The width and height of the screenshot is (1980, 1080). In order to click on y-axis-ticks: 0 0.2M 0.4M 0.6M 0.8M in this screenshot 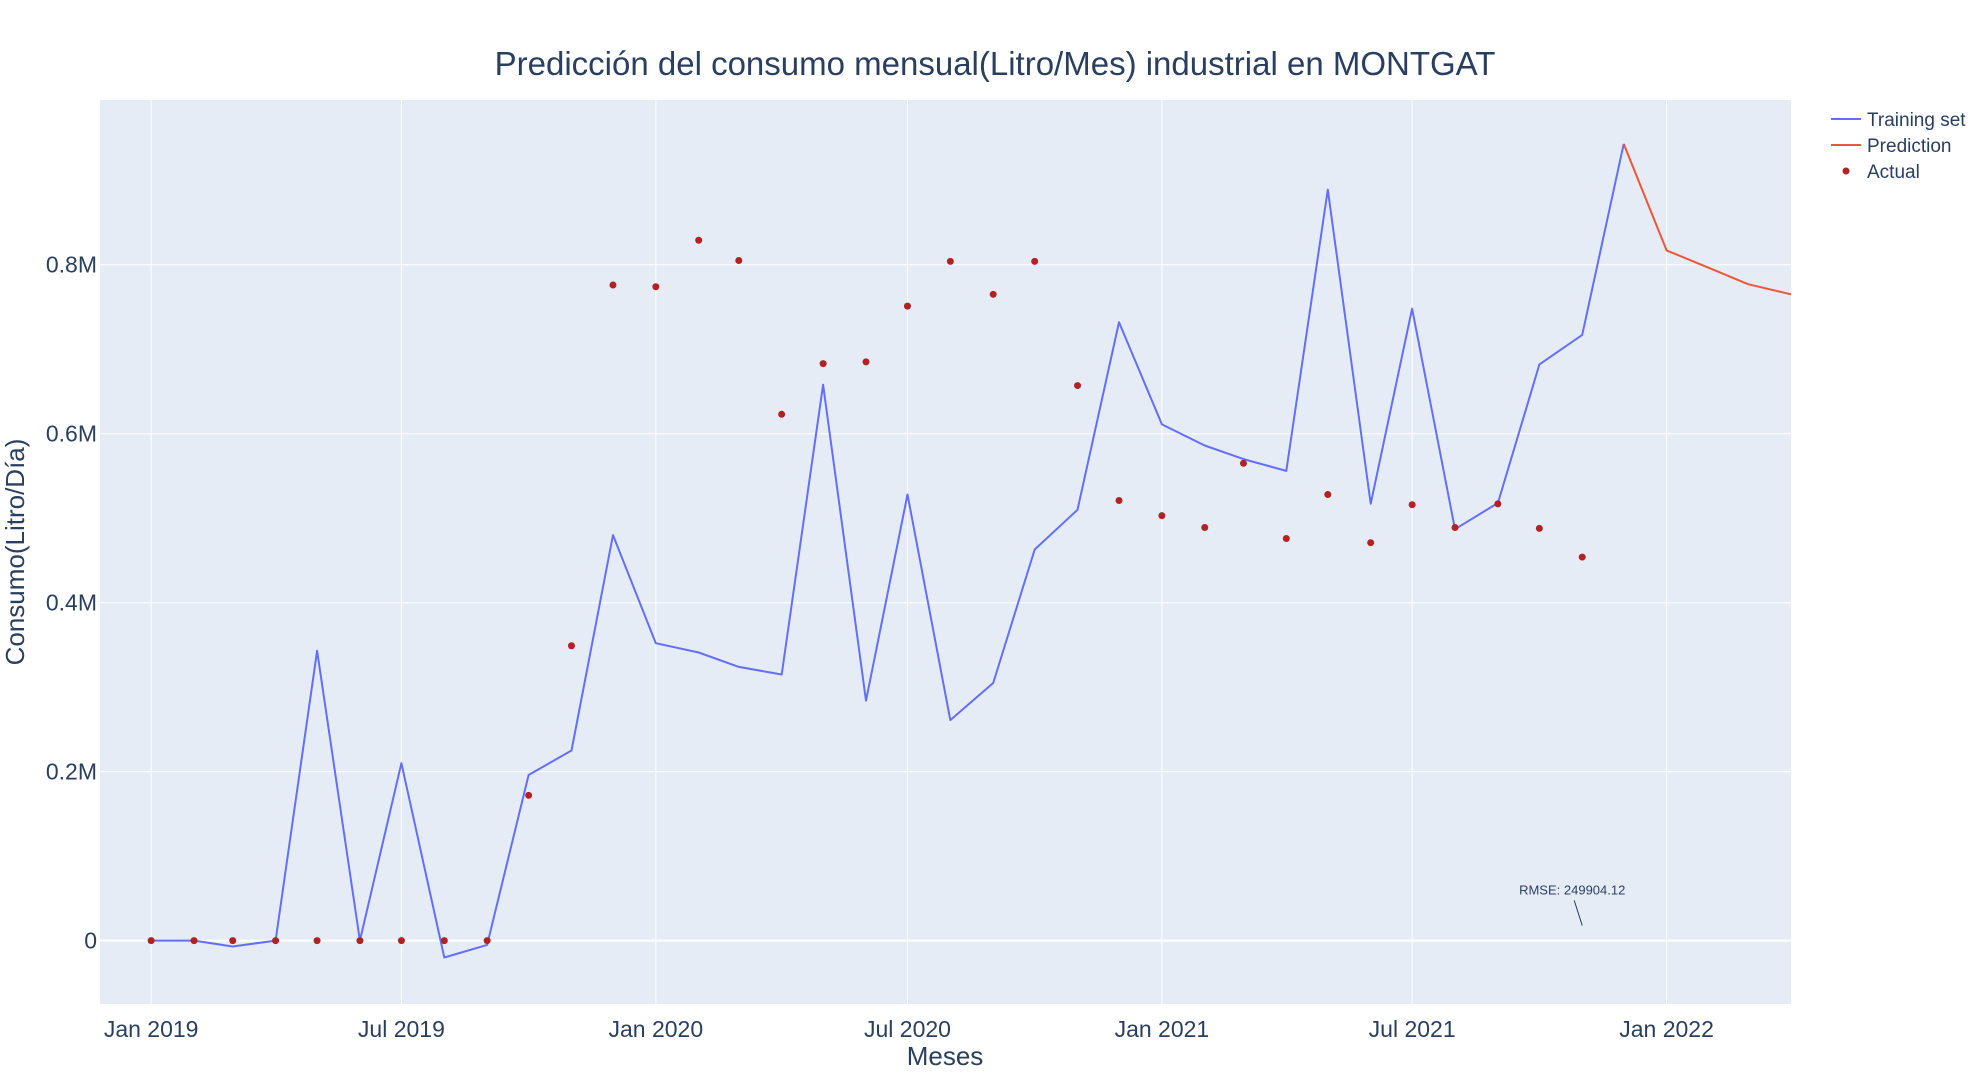, I will do `click(71, 603)`.